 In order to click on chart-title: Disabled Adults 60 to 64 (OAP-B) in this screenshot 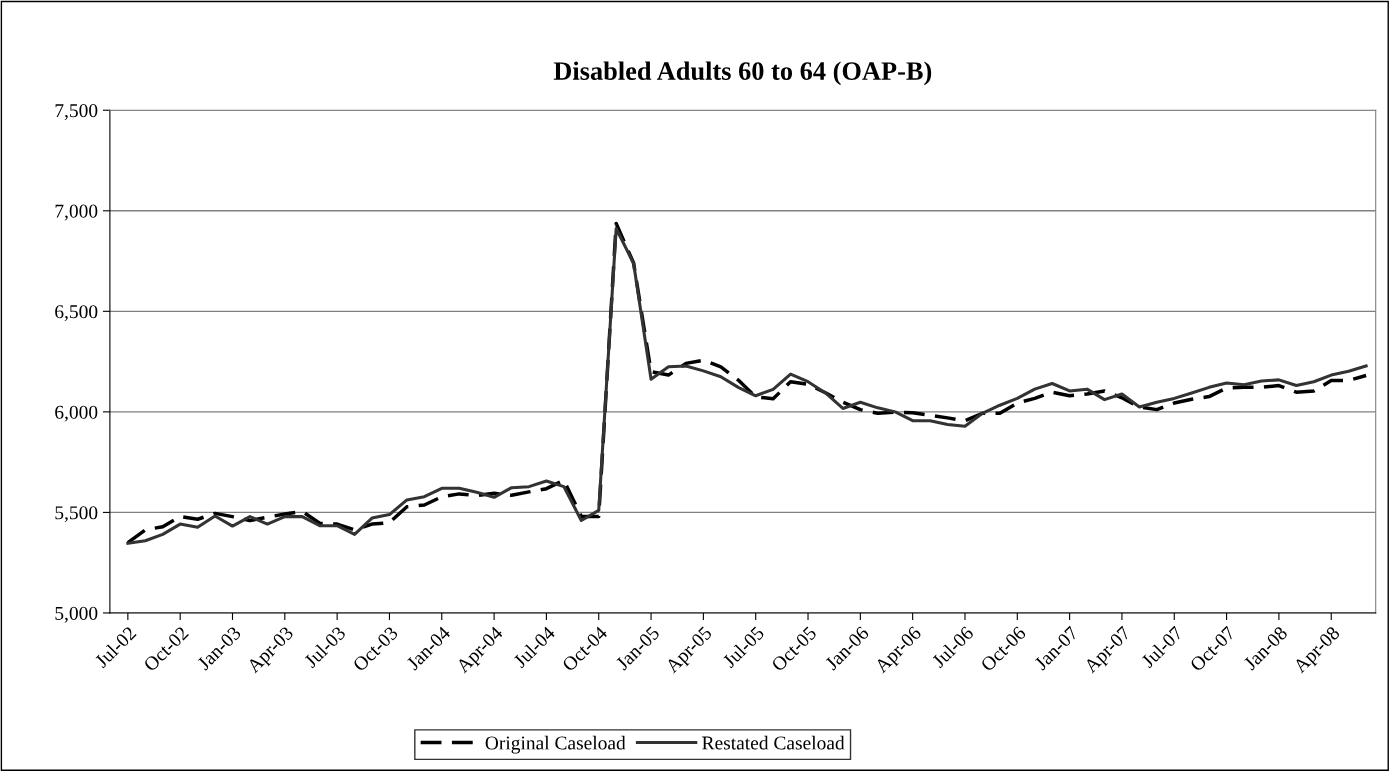, I will do `click(742, 73)`.